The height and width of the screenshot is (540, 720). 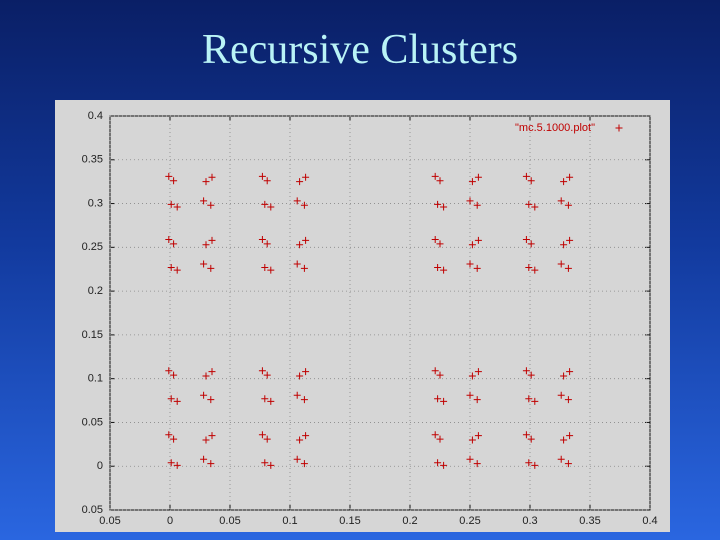 What do you see at coordinates (469, 521) in the screenshot?
I see `x-tick-label: 0.25` at bounding box center [469, 521].